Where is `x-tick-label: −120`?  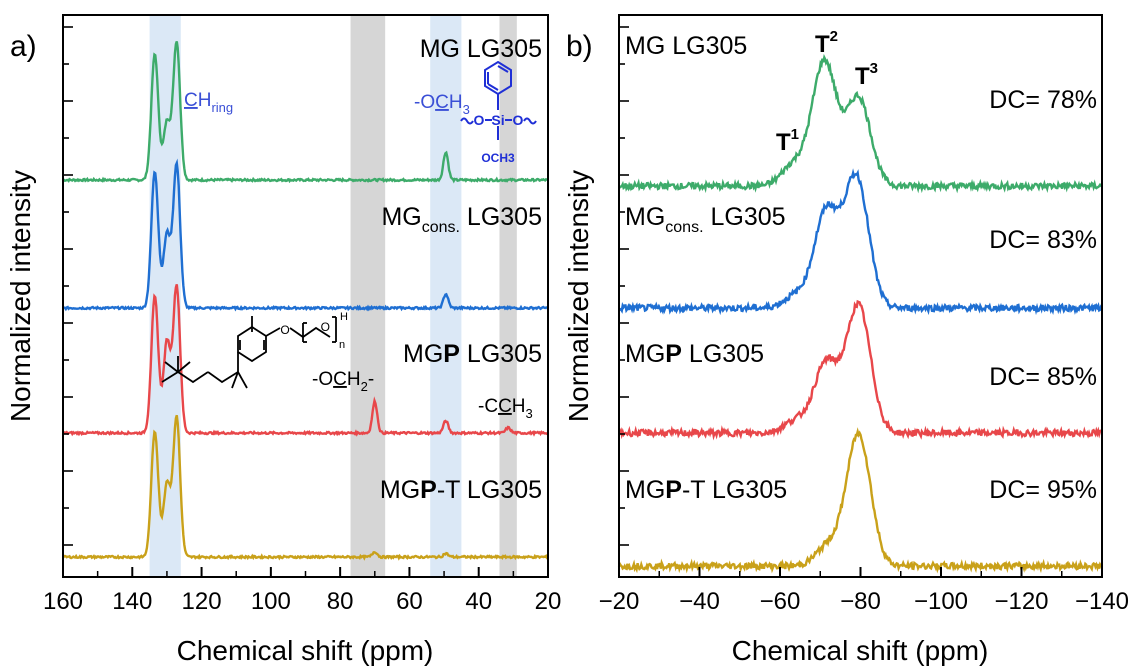
x-tick-label: −120 is located at coordinates (1021, 601).